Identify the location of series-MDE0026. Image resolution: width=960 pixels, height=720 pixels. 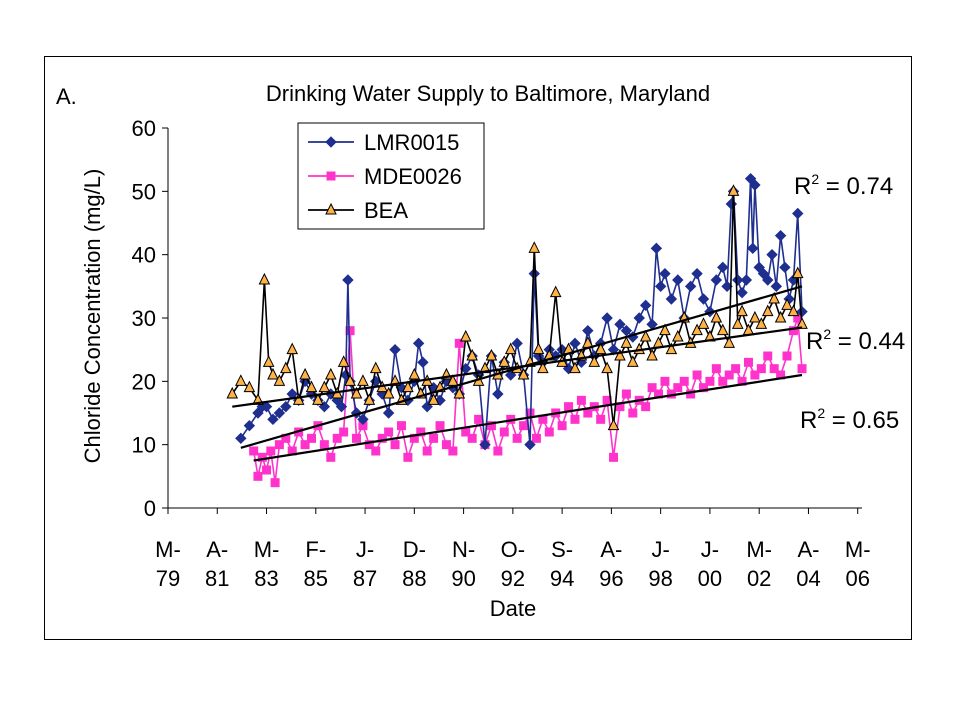
(528, 400).